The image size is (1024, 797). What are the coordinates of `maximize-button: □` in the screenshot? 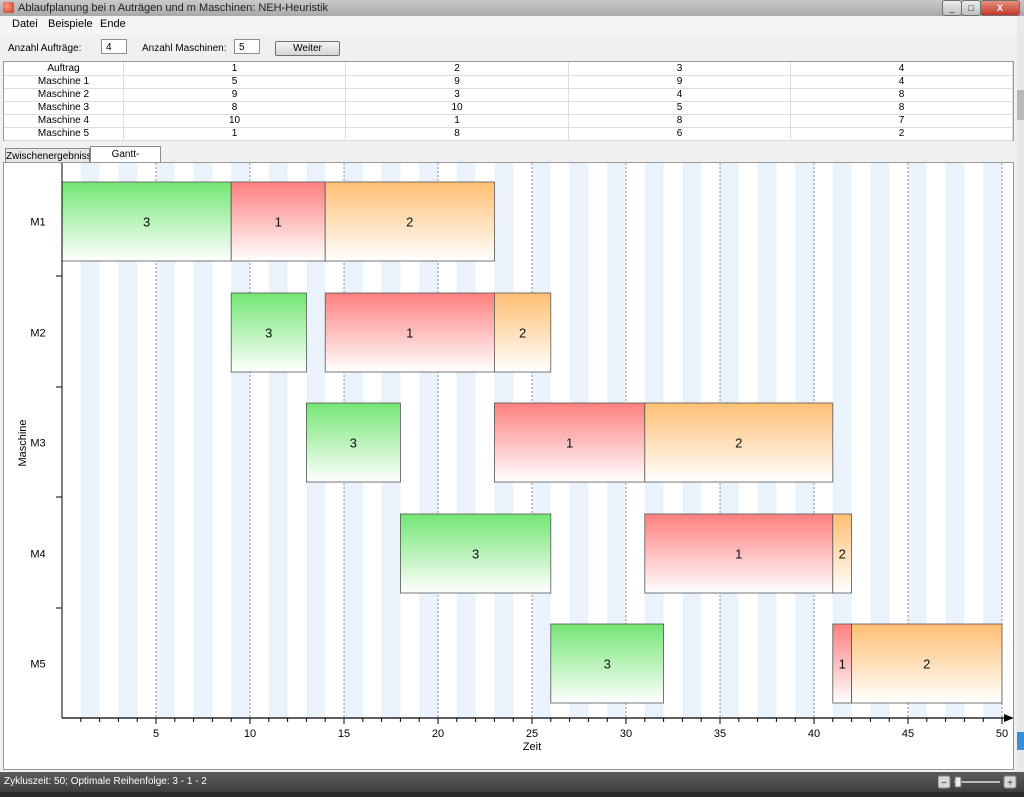 It's located at (971, 8).